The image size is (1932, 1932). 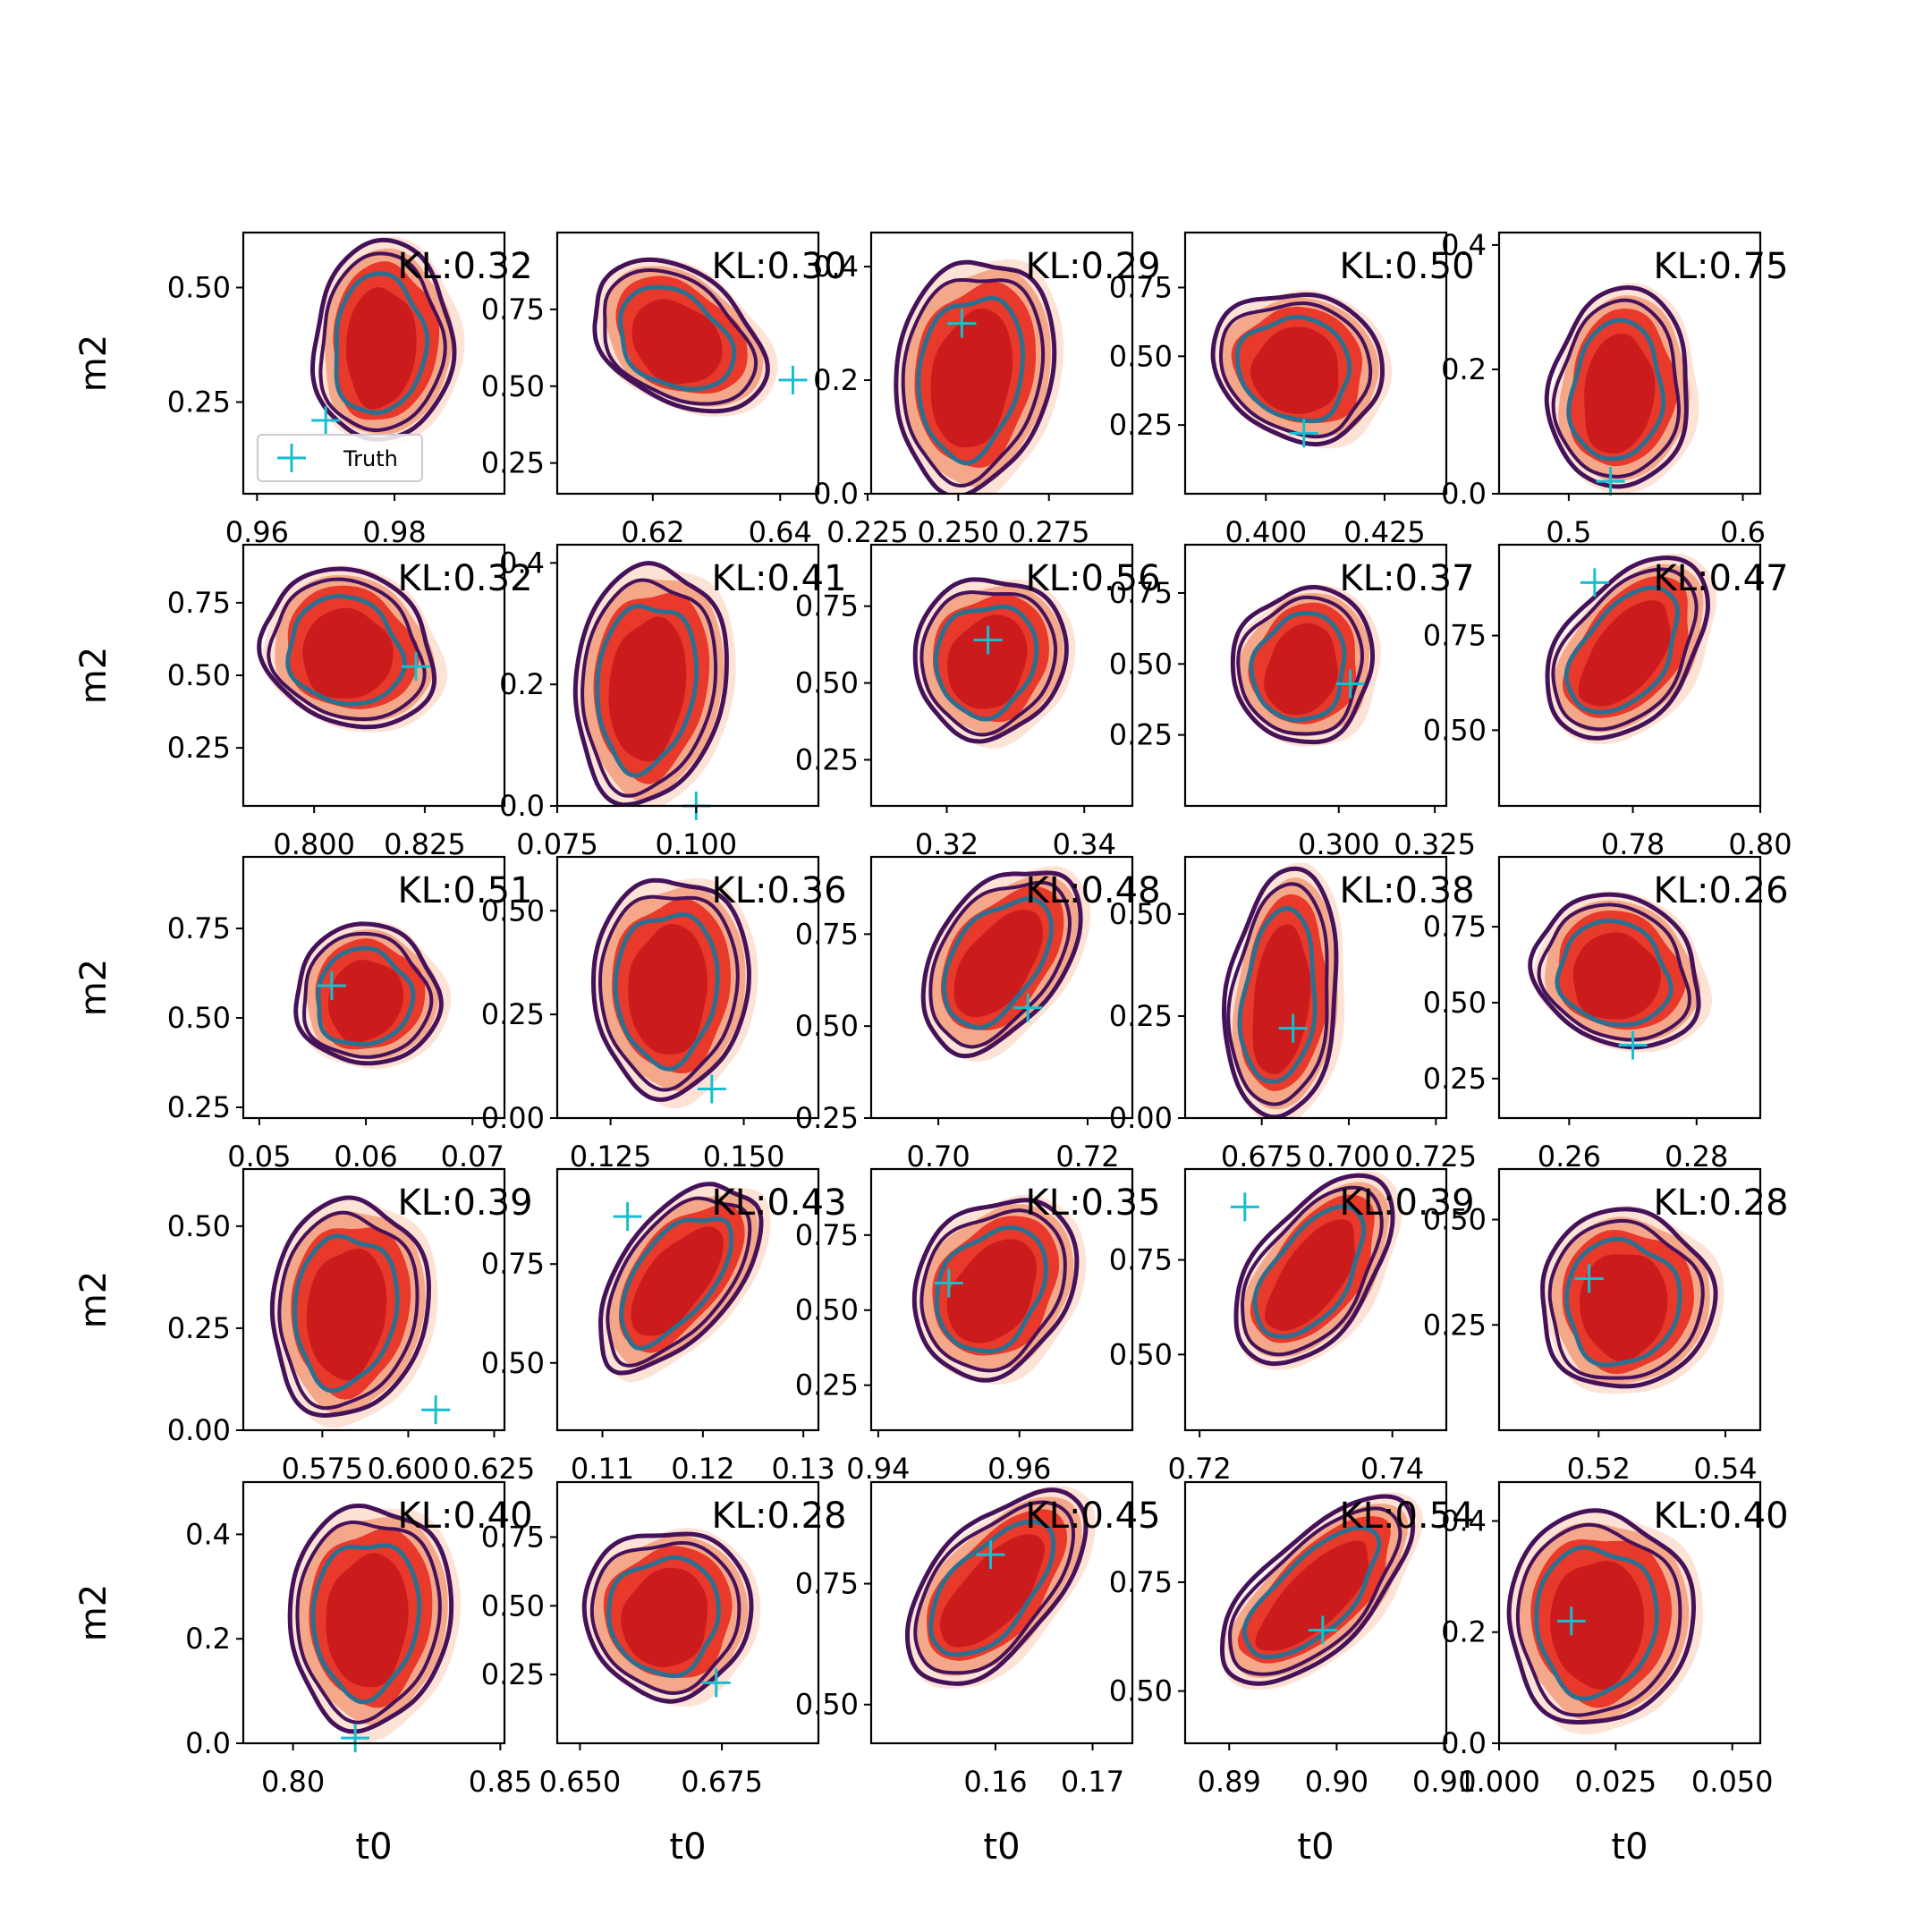 What do you see at coordinates (1141, 1016) in the screenshot?
I see `y-tick-label: 0.25` at bounding box center [1141, 1016].